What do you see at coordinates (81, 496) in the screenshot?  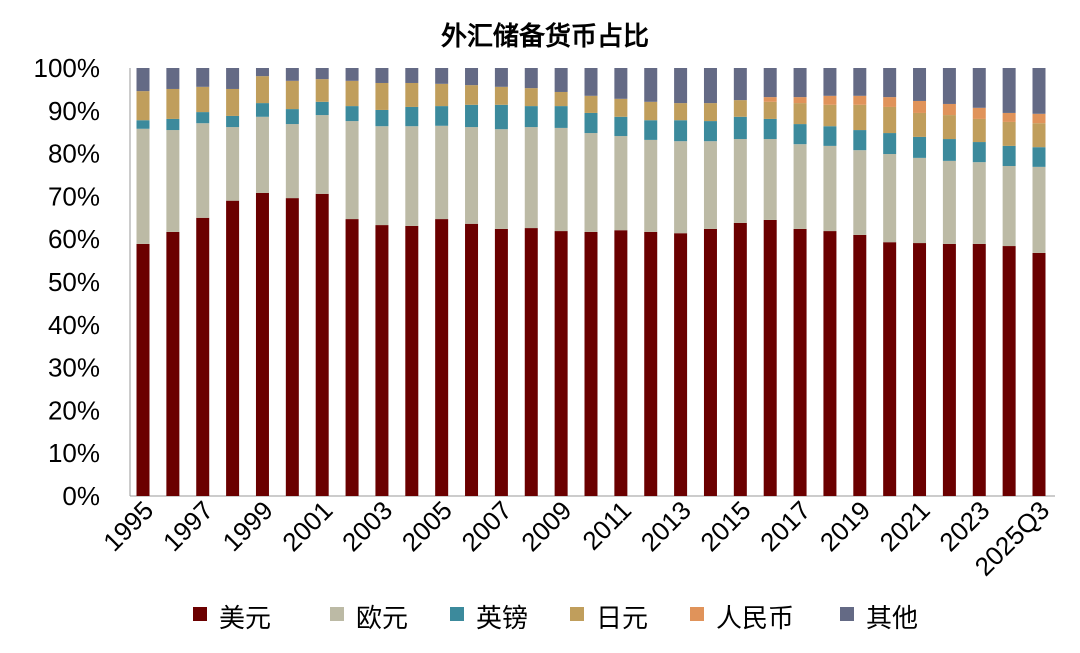 I see `y-tick-label: 0%` at bounding box center [81, 496].